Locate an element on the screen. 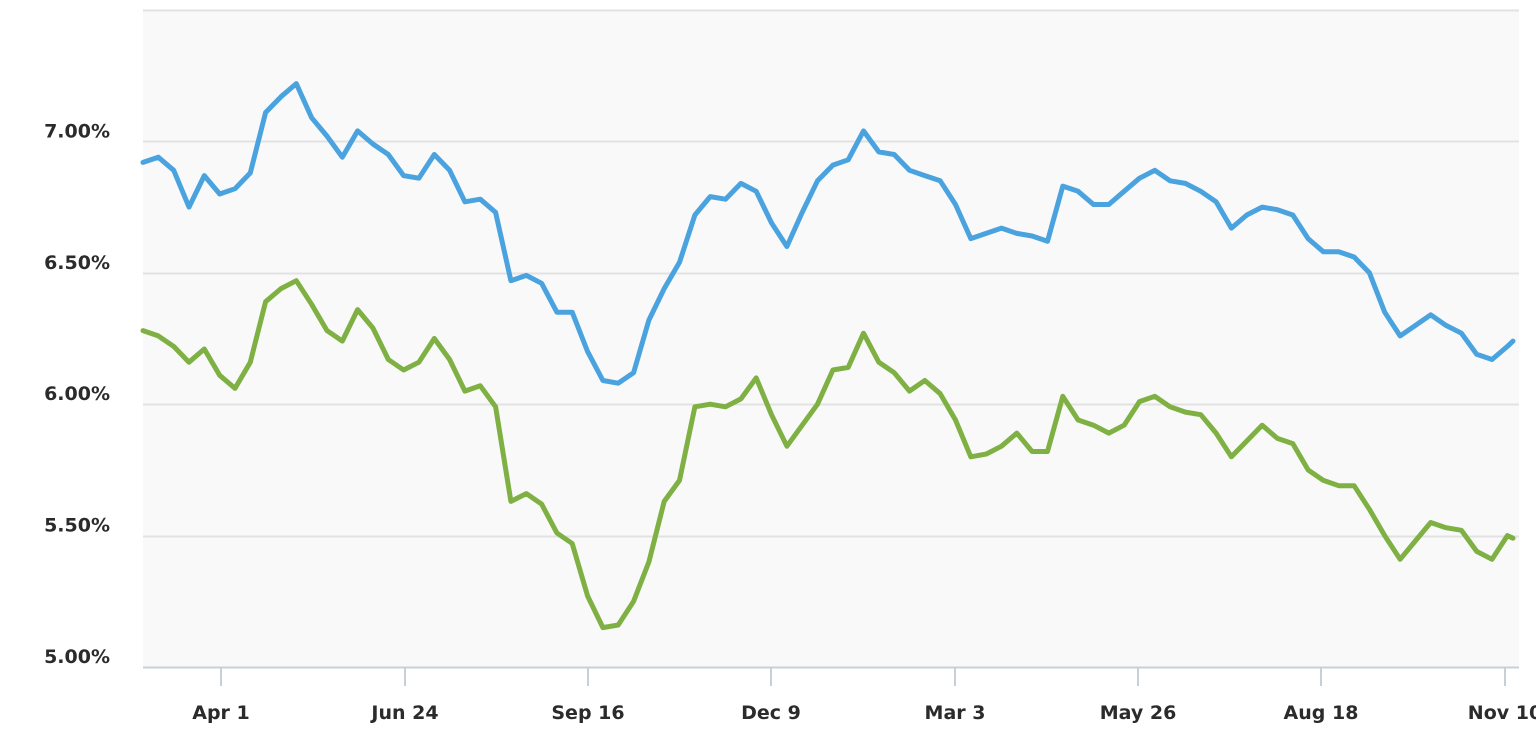 This screenshot has width=1536, height=734. y-tick-label: 6.50% is located at coordinates (77, 263).